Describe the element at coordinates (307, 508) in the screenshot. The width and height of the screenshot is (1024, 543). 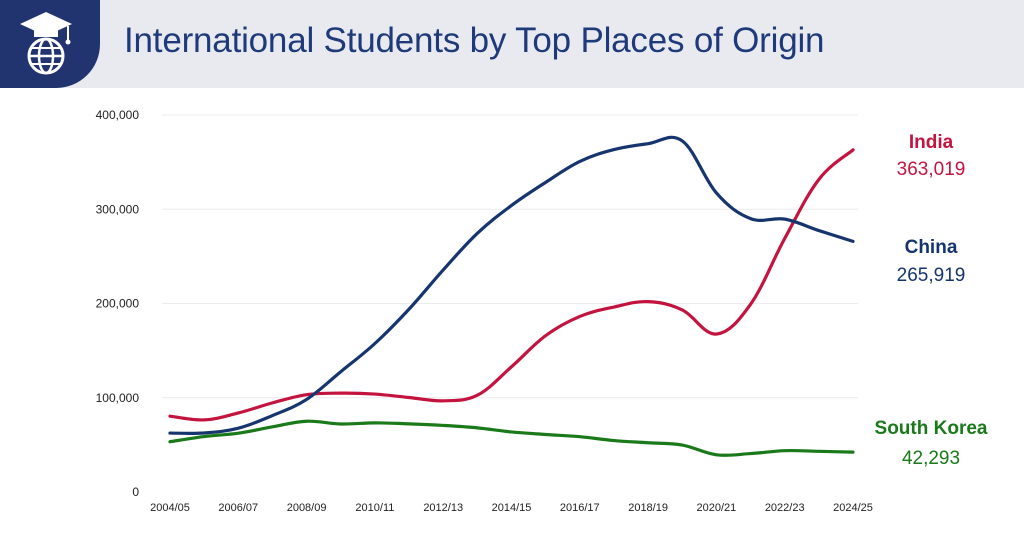
I see `x-tick-label: 2008/09` at that location.